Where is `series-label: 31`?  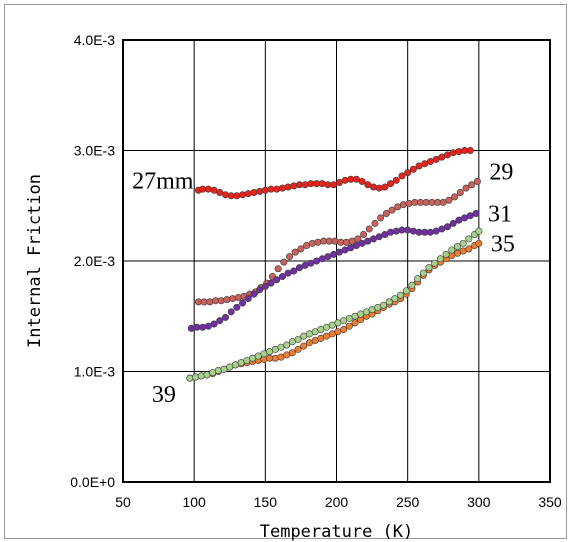 series-label: 31 is located at coordinates (500, 214).